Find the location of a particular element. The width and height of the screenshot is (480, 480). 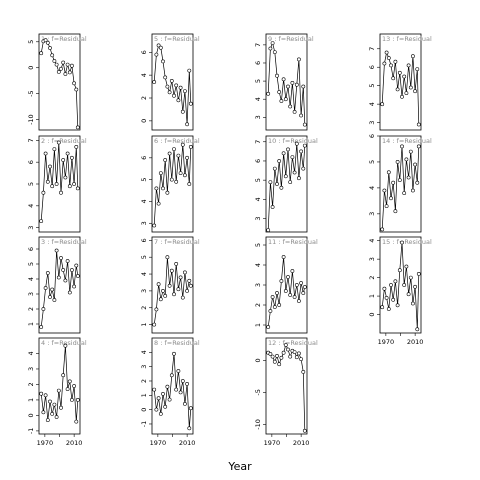

strip-label: 4 : f=Residual is located at coordinates (64, 343).